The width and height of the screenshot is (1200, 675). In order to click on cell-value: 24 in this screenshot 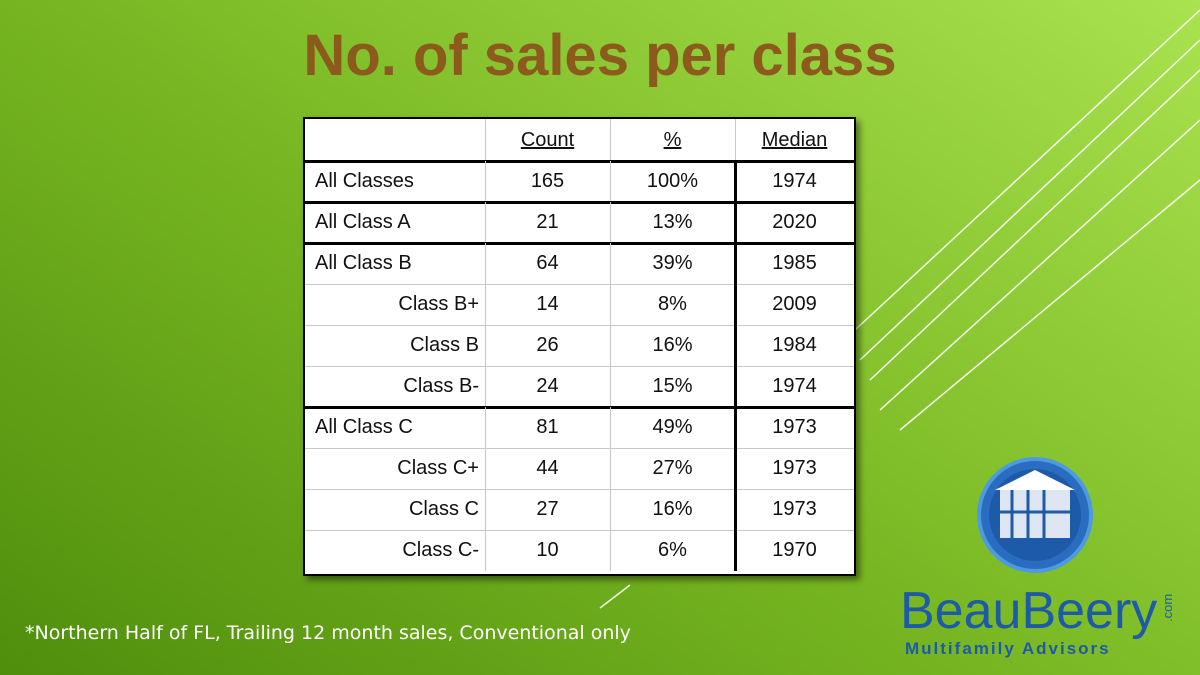, I will do `click(547, 386)`.